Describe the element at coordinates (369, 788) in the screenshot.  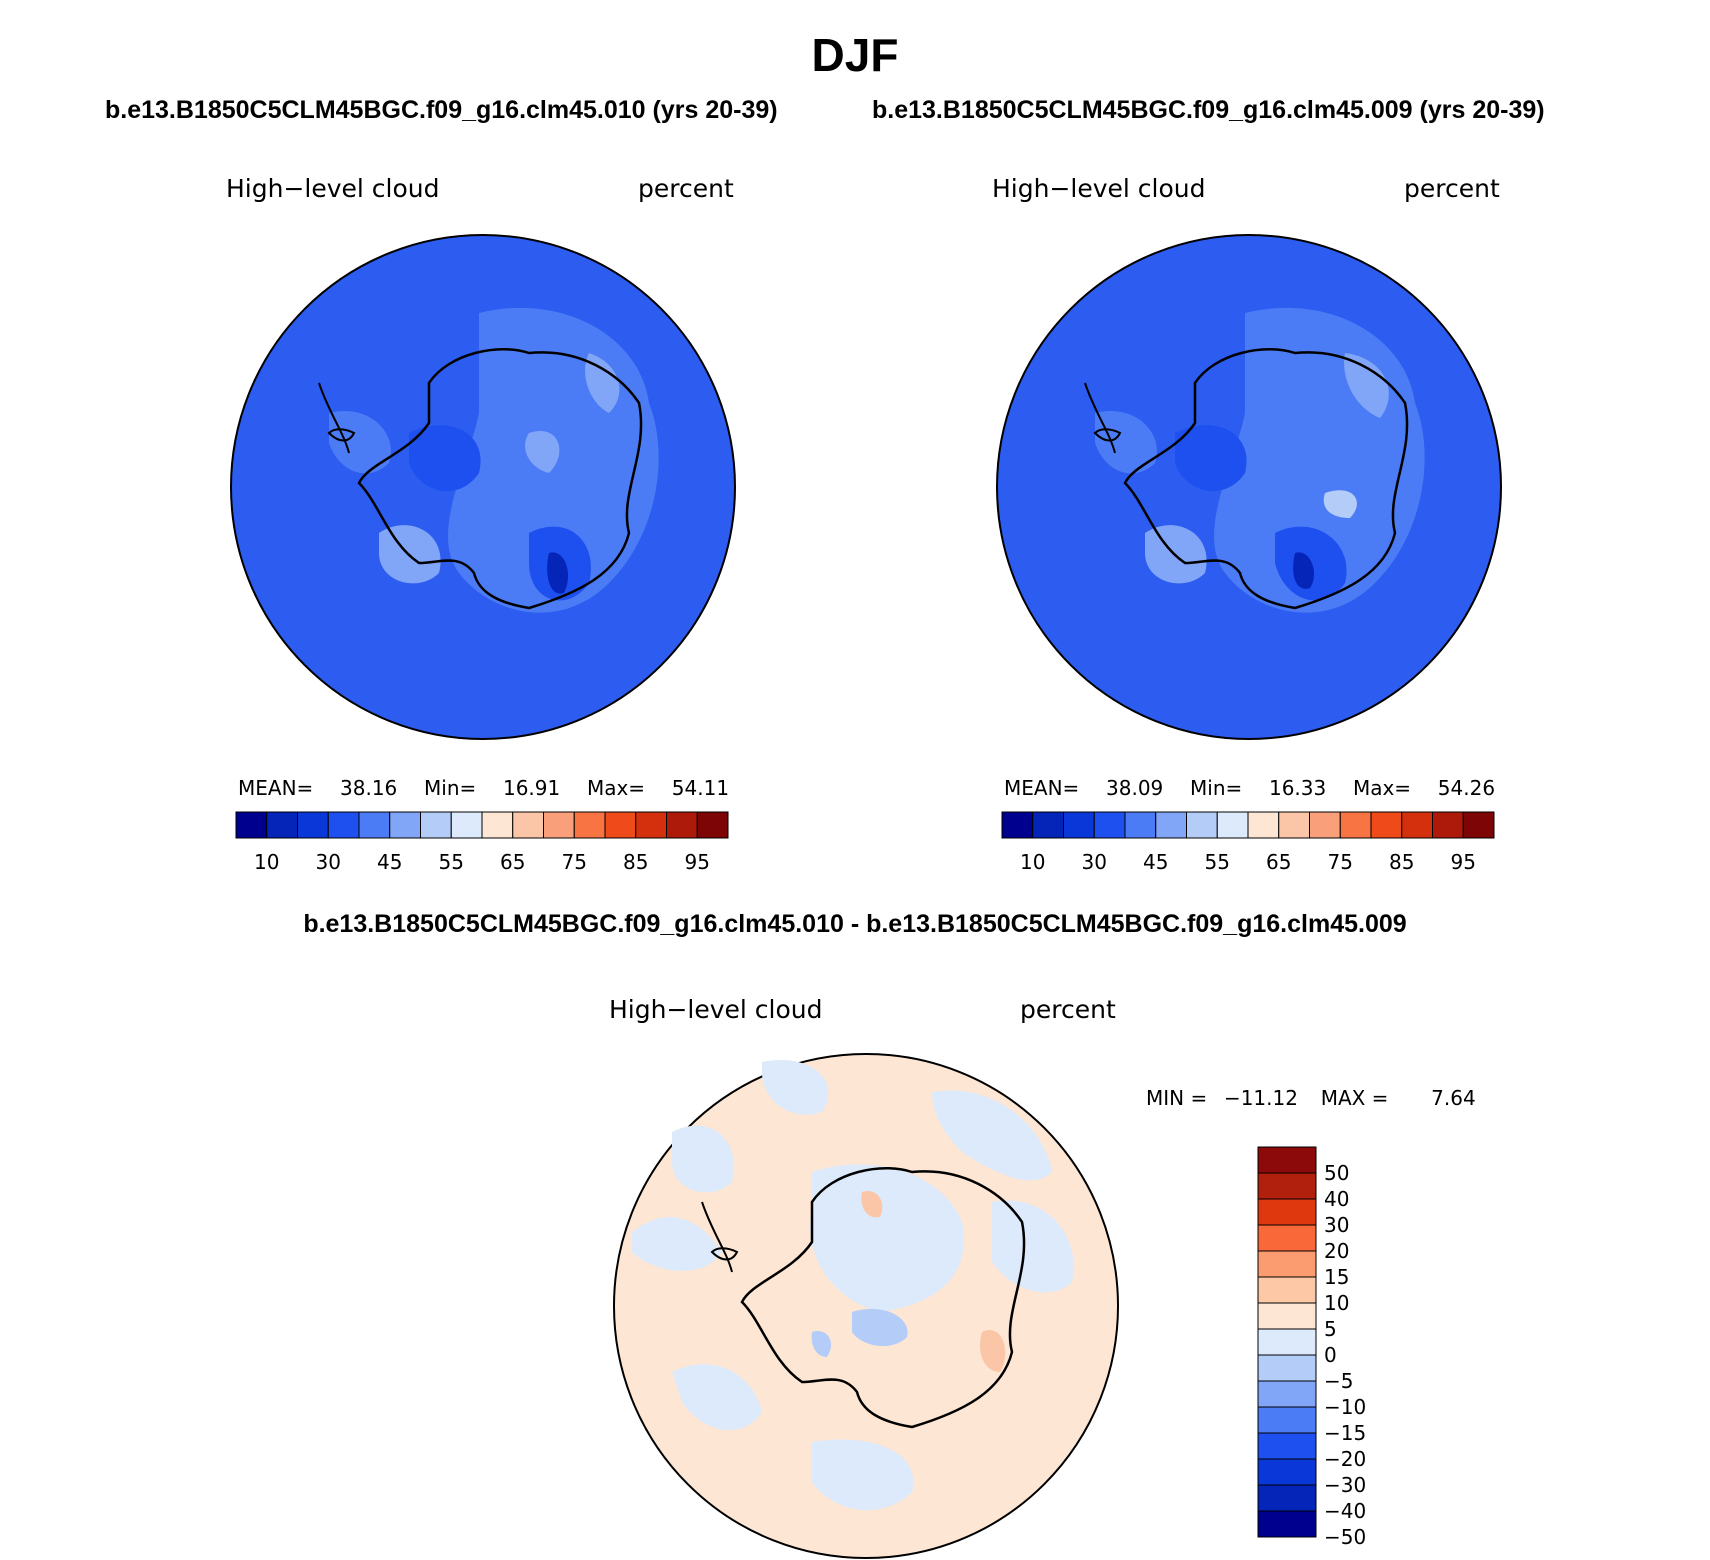
I see `left-mean-value: 38.16` at that location.